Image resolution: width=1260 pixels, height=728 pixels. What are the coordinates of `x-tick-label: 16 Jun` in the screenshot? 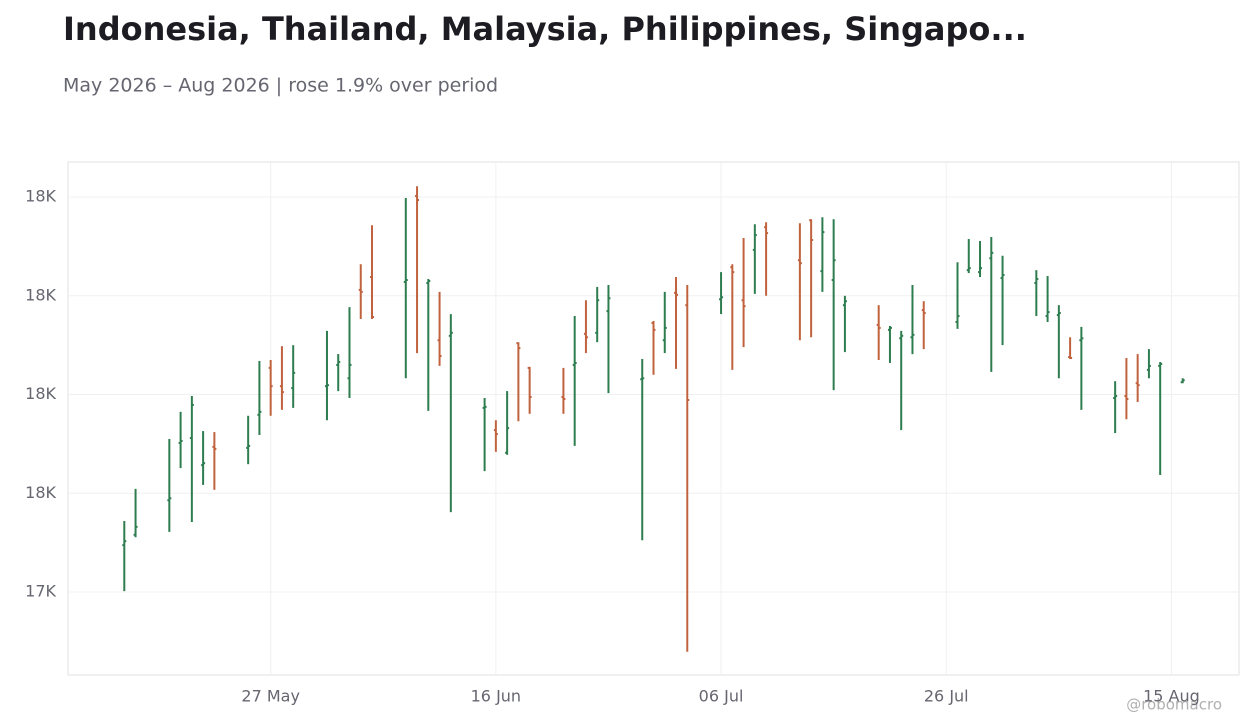 It's located at (496, 696).